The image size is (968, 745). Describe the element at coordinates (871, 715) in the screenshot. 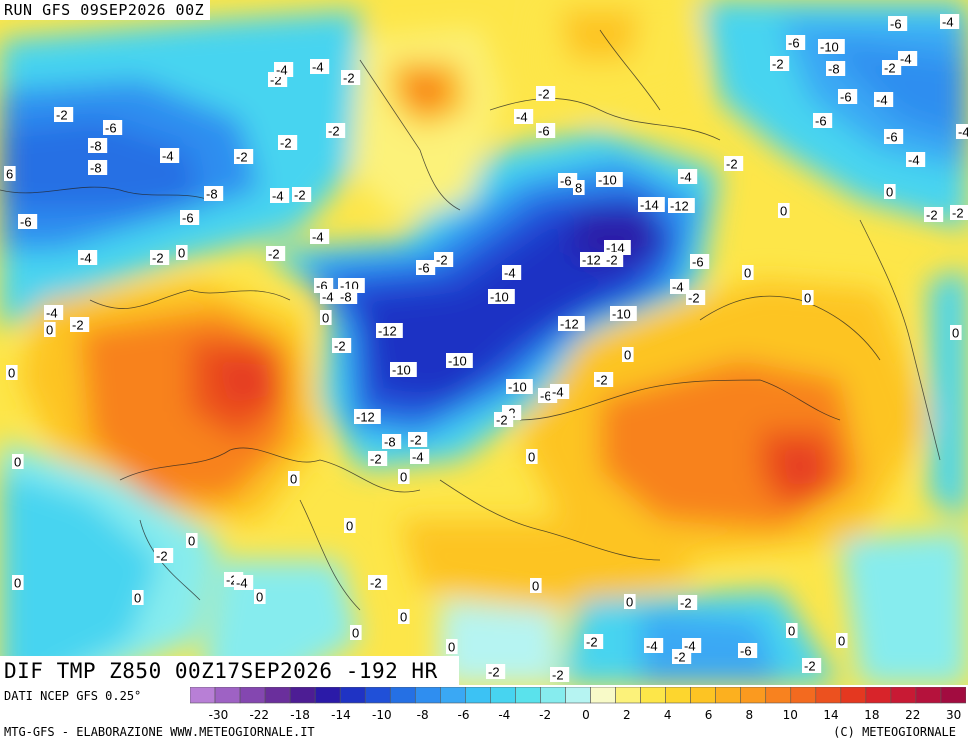

I see `legend-tick-label: 18` at that location.